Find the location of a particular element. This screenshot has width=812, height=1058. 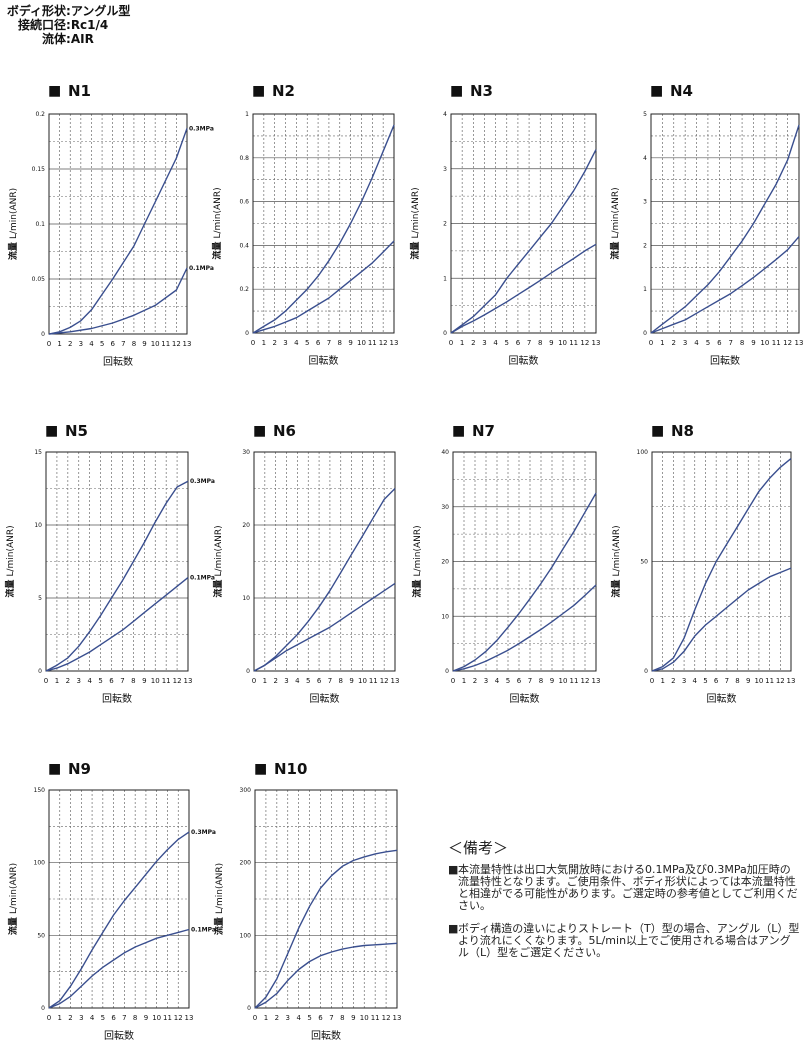

y-tick-label: 1 is located at coordinates (445, 278).